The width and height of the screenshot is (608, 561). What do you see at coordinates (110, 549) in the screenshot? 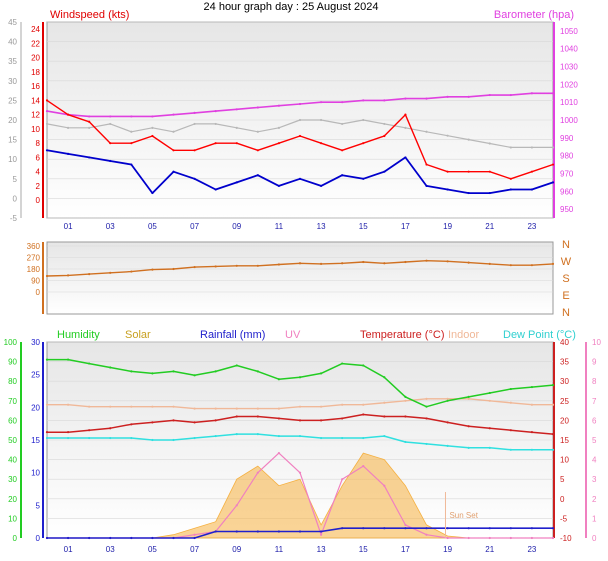
I see `x-tick-label: 03` at bounding box center [110, 549].